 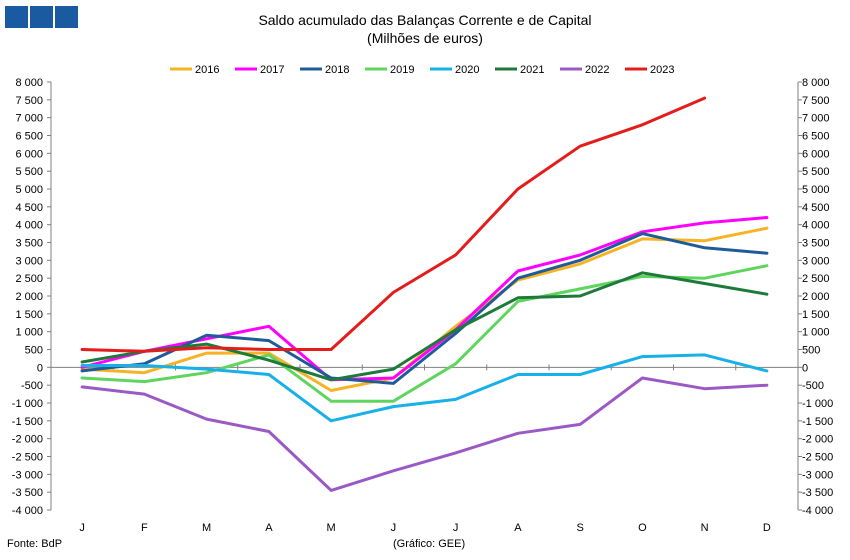 I want to click on y-tick-label-left: 6 500, so click(x=29, y=137).